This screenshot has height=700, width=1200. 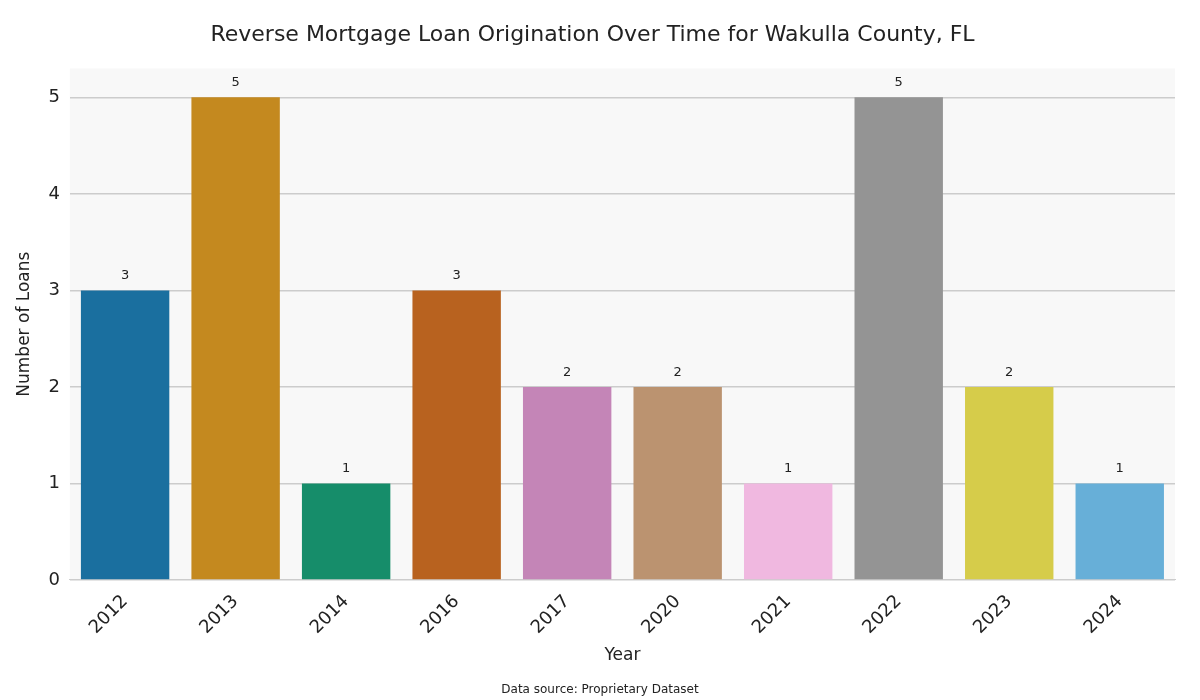 What do you see at coordinates (54, 385) in the screenshot?
I see `y-tick-label: 2` at bounding box center [54, 385].